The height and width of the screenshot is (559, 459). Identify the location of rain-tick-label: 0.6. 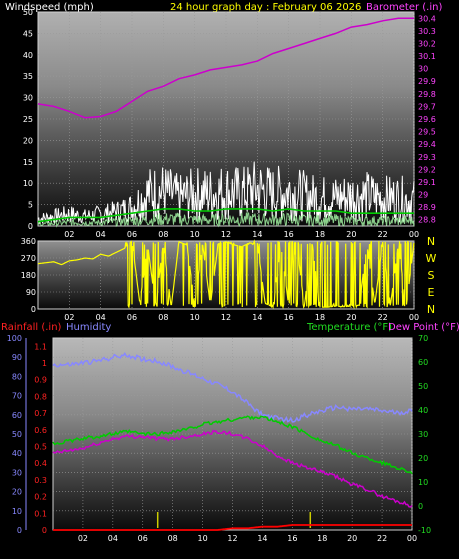
(40, 430).